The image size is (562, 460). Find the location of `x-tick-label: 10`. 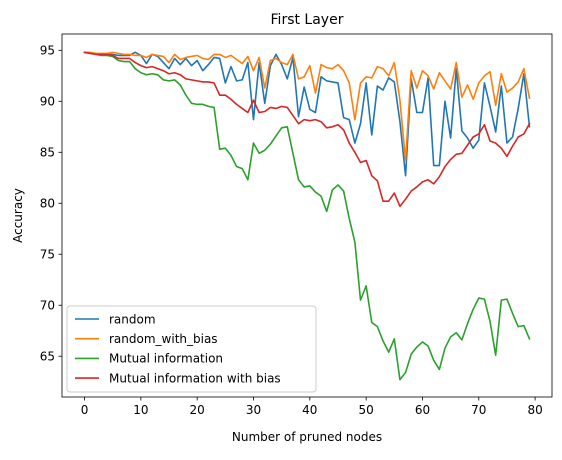

x-tick-label: 10 is located at coordinates (140, 410).